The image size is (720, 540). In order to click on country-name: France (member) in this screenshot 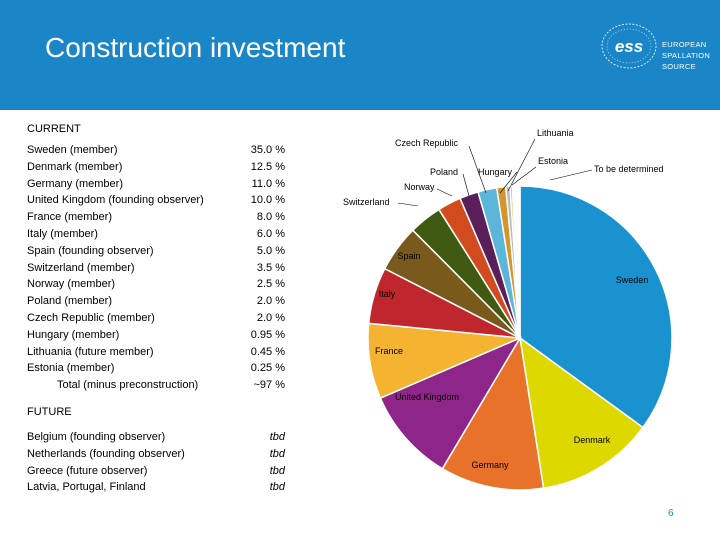, I will do `click(69, 217)`.